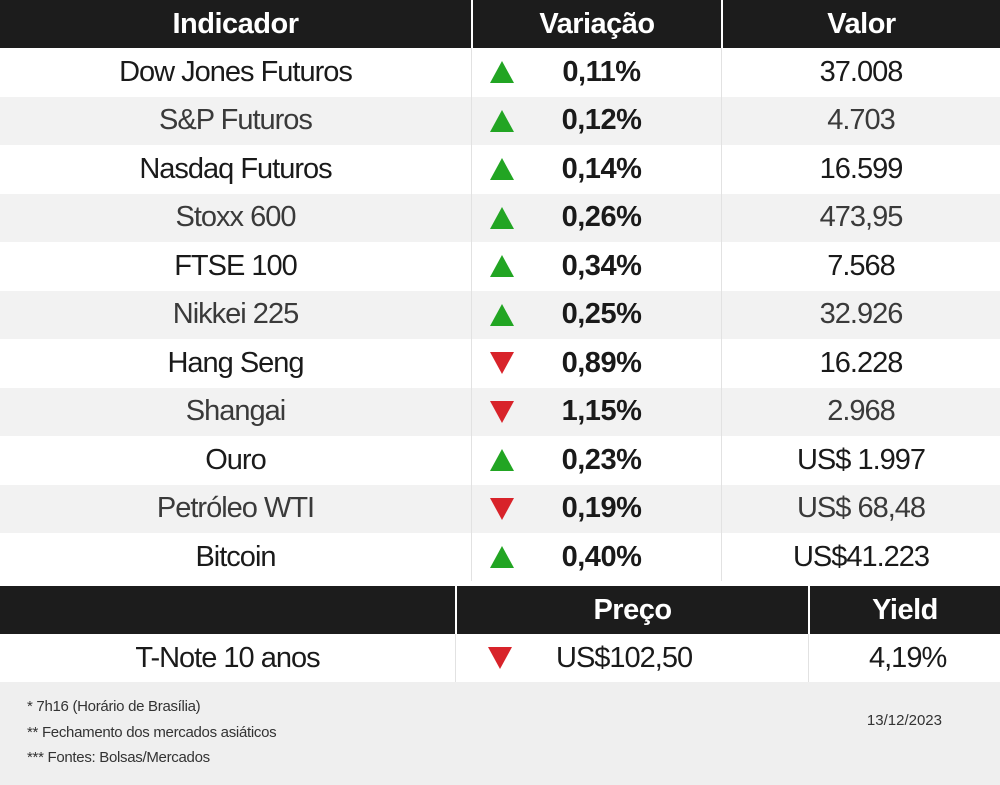 The image size is (1000, 785). Describe the element at coordinates (114, 706) in the screenshot. I see `footer-note-1: * 7h16 (Horário de Brasília)` at that location.